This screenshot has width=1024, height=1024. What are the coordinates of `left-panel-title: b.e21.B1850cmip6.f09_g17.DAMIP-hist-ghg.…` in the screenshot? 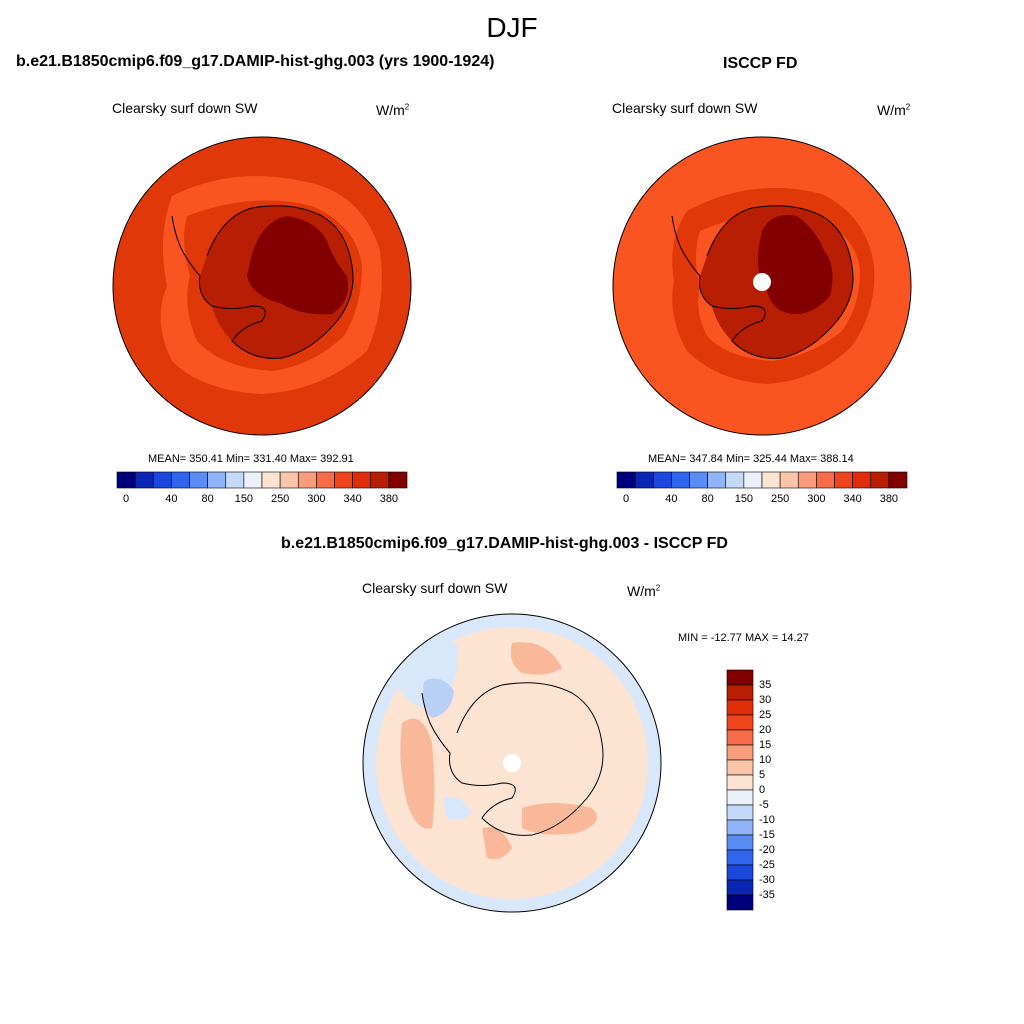 It's located at (255, 61).